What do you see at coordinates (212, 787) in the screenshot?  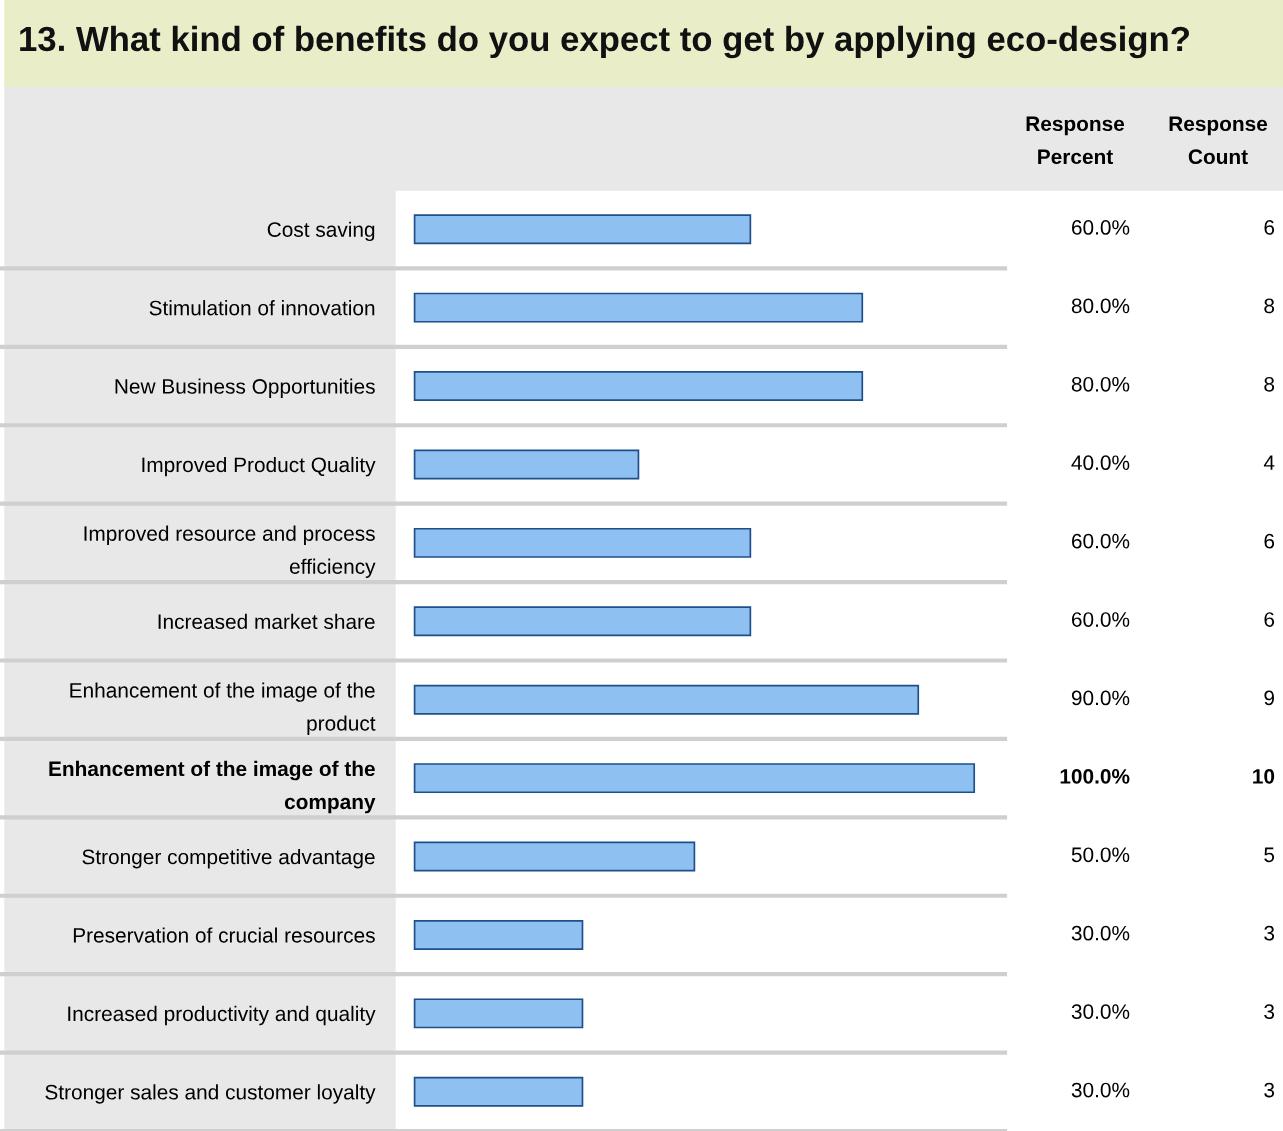 I see `y-tick-label: Enhancement of the image of the company` at bounding box center [212, 787].